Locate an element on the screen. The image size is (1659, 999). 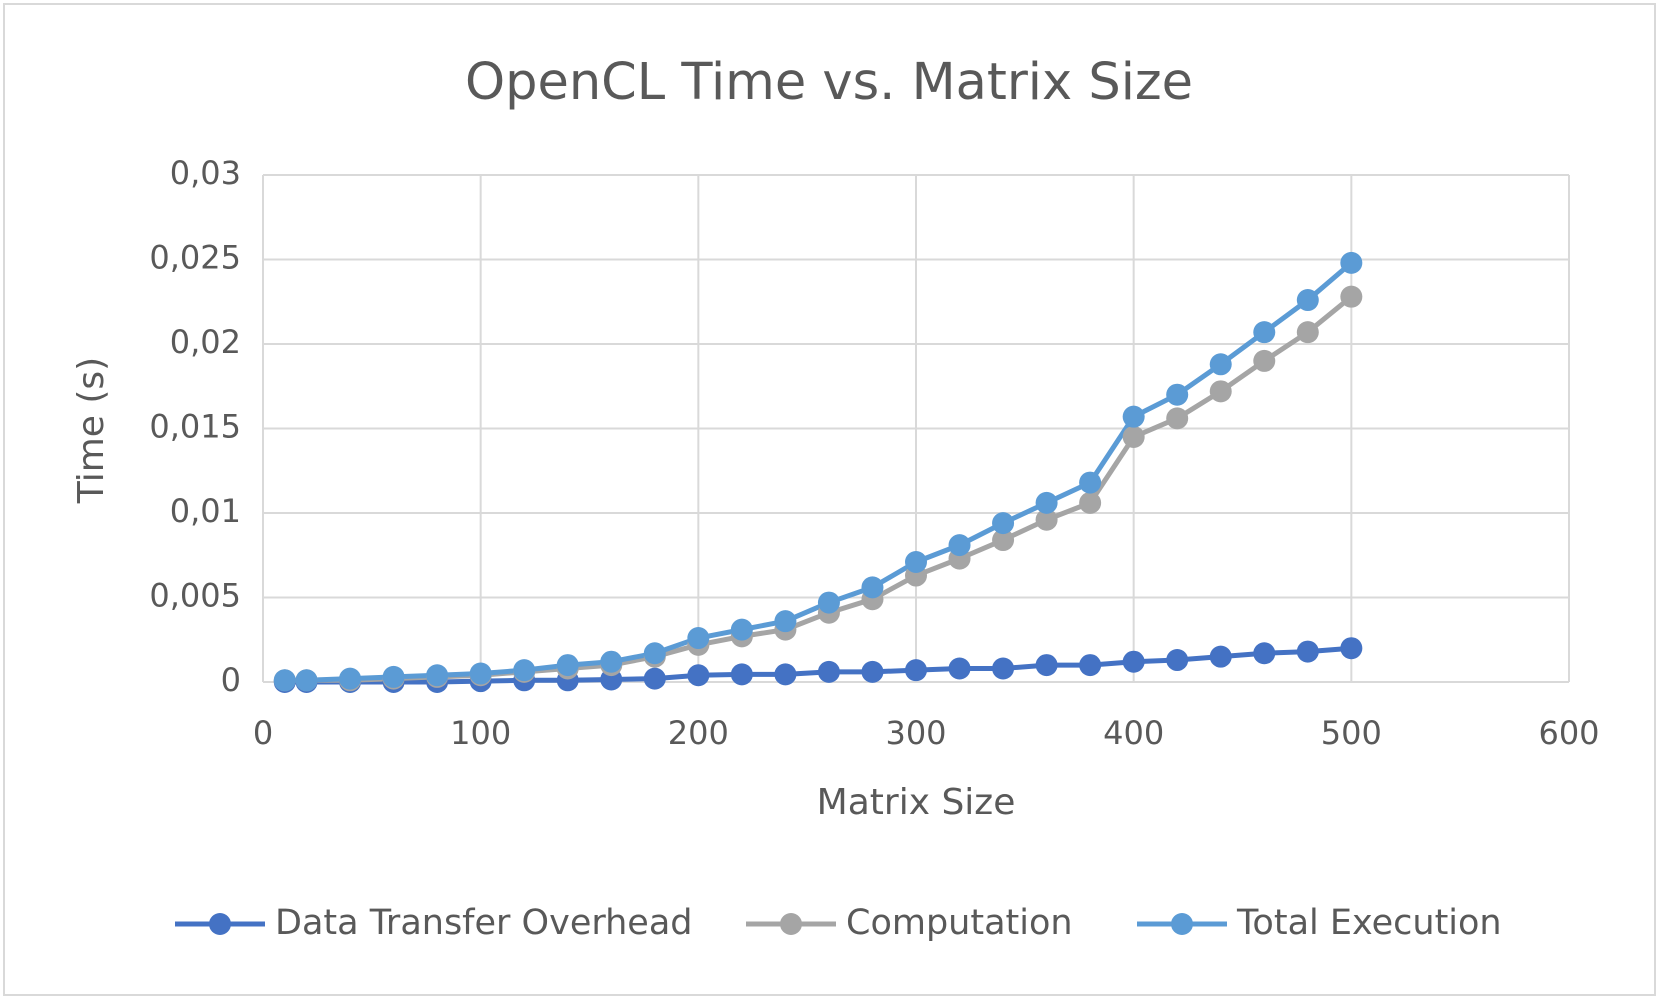
x-axis-label: Matrix Size is located at coordinates (916, 802).